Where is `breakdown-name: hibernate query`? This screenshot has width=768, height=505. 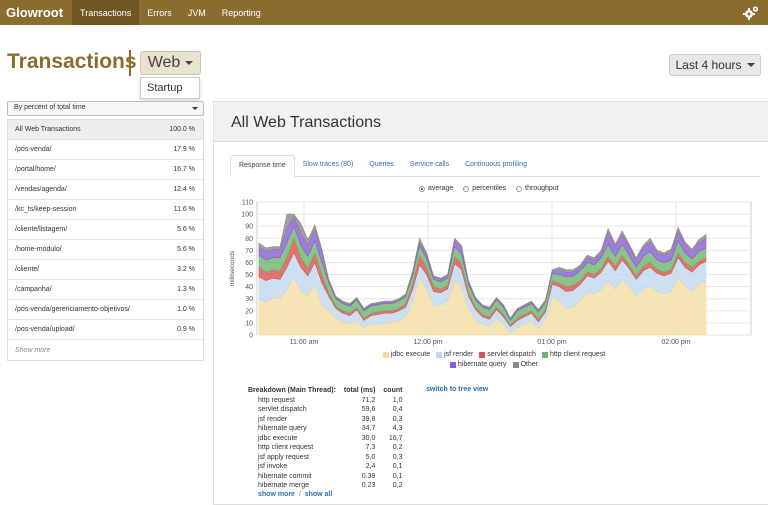
breakdown-name: hibernate query is located at coordinates (282, 428).